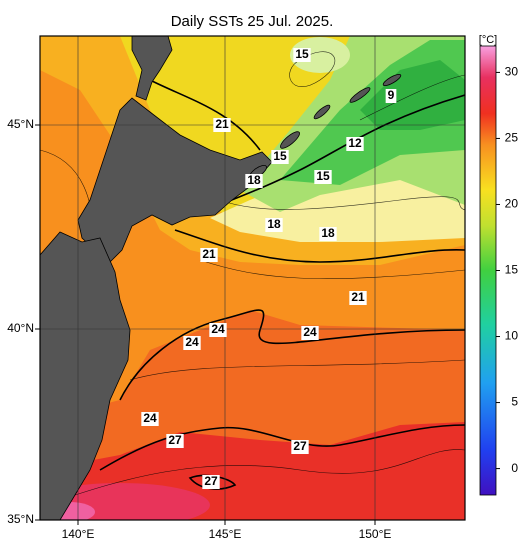  I want to click on contour-label: 12, so click(355, 143).